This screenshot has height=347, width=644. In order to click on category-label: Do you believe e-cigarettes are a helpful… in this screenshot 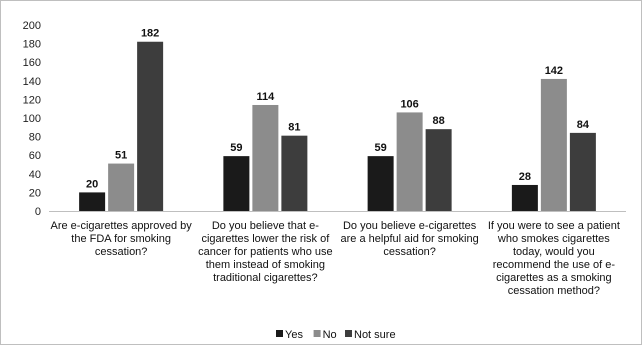, I will do `click(410, 239)`.